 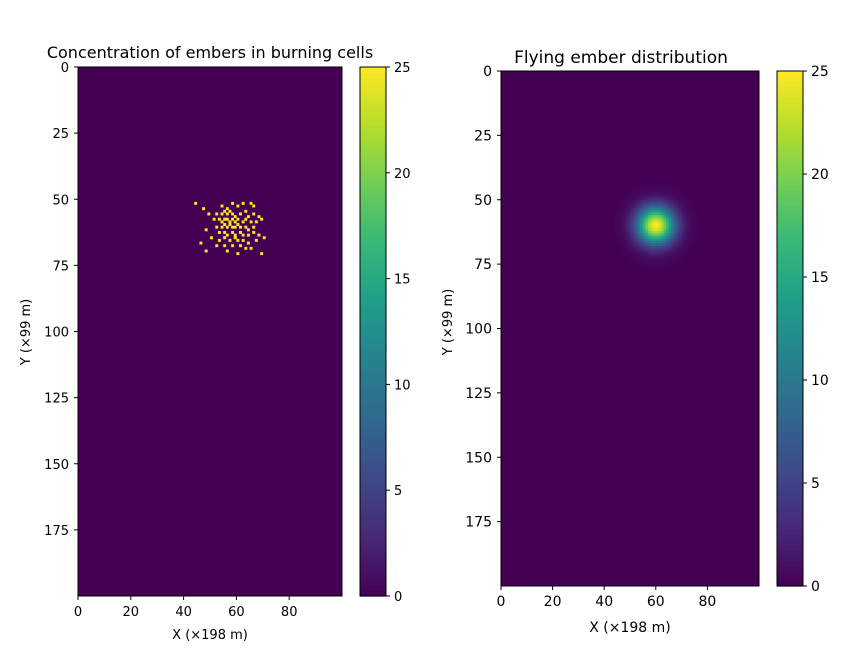 I want to click on left-colorbar-tick-label: 10, so click(x=402, y=385).